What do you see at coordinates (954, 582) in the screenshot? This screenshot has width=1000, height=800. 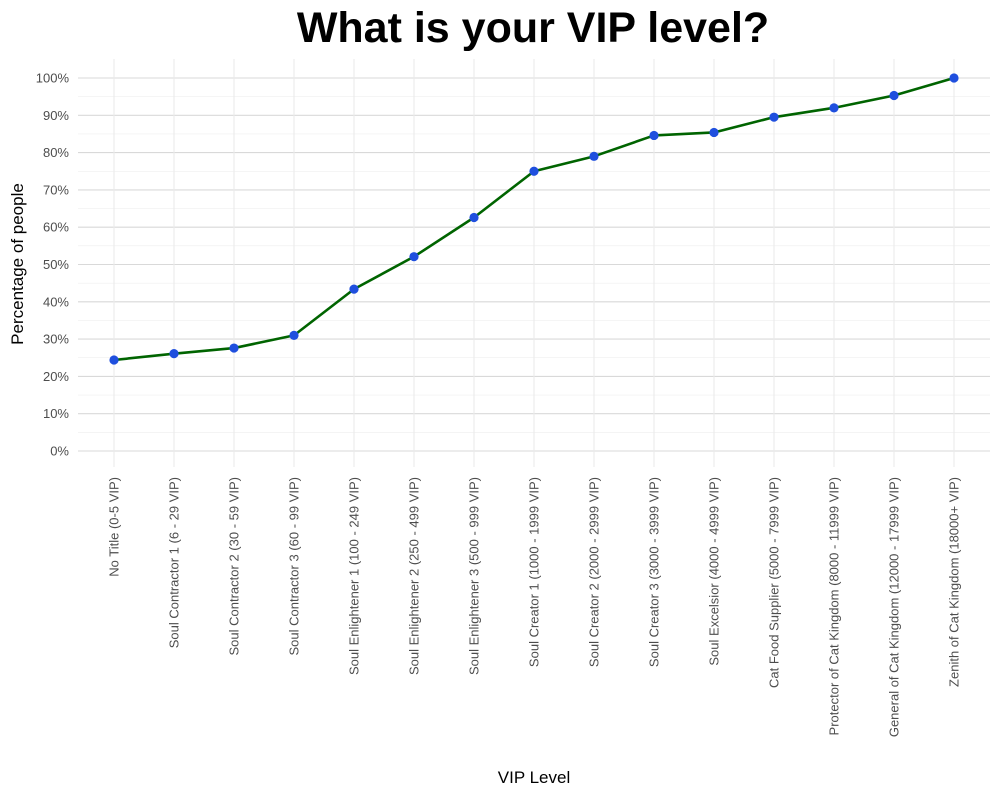 I see `x-tick-label: Zenith of Cat Kingdom (18000+ VIP)` at bounding box center [954, 582].